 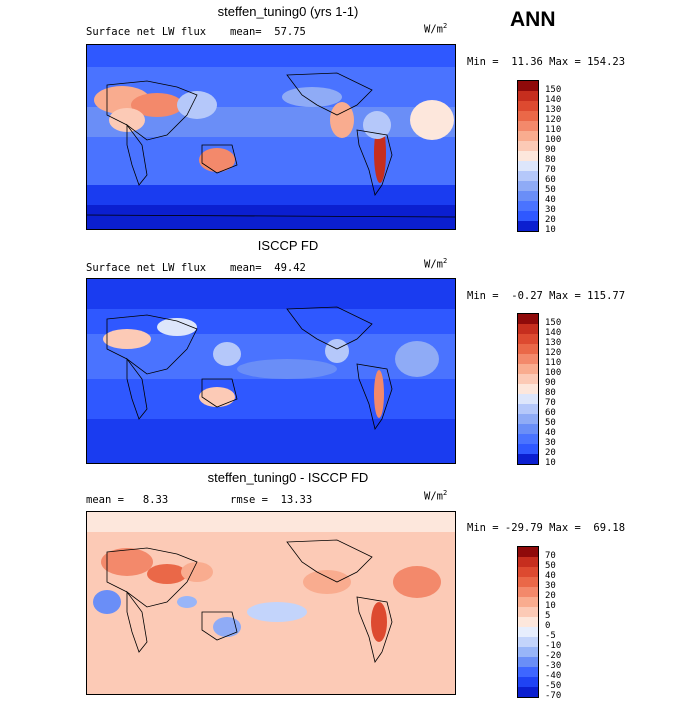 I want to click on panel1-map, so click(x=271, y=137).